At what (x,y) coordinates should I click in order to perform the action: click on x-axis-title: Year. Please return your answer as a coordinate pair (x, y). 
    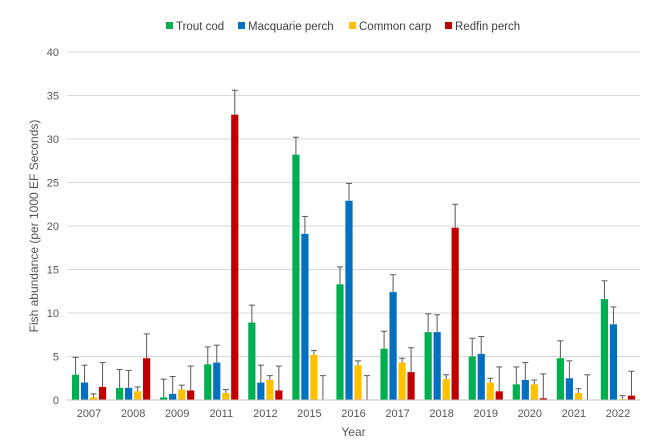
    Looking at the image, I should click on (353, 432).